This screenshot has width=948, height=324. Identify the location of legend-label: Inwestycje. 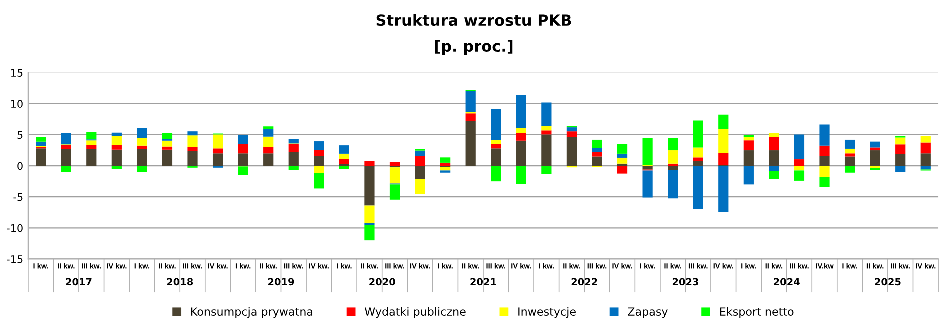
(547, 312).